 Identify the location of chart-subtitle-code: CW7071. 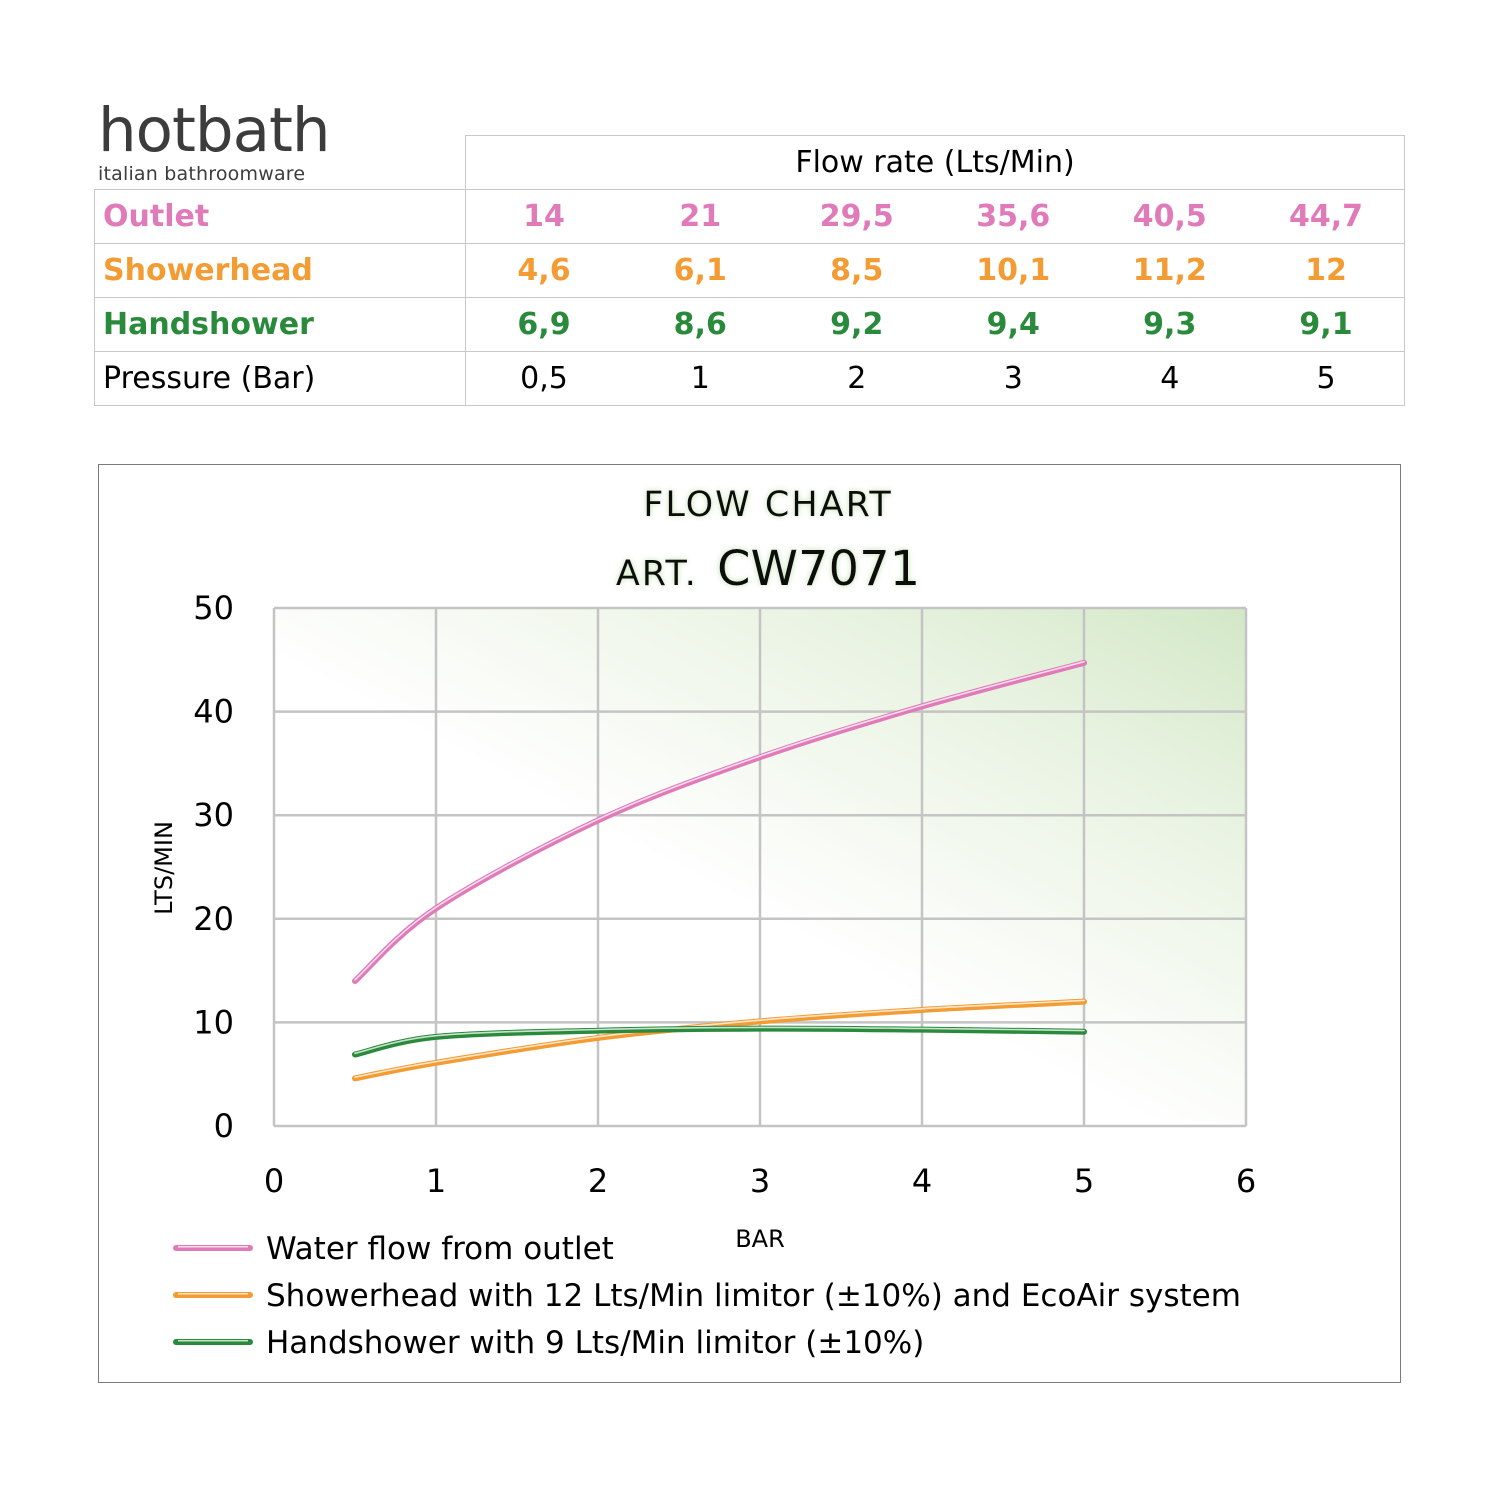
(818, 569).